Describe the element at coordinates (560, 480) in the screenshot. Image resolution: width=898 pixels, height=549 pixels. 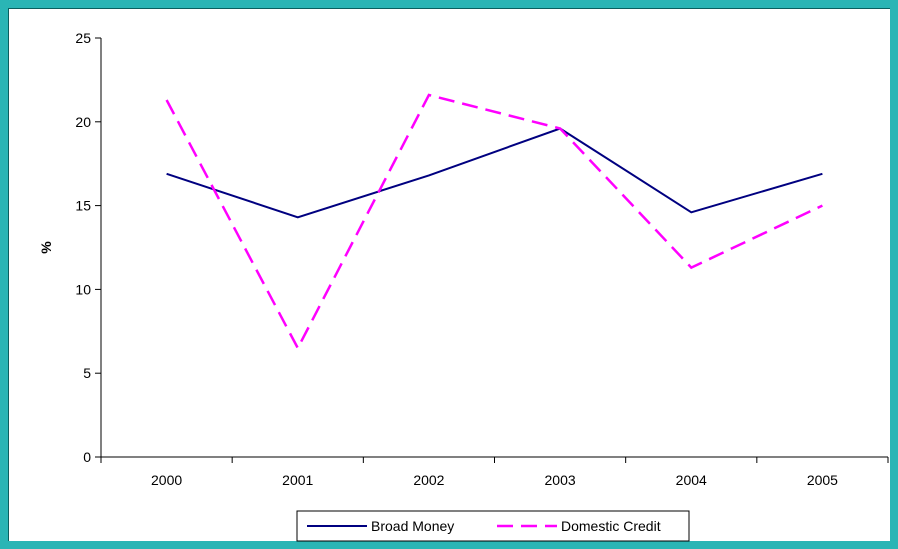
I see `x-tick-label: 2003` at that location.